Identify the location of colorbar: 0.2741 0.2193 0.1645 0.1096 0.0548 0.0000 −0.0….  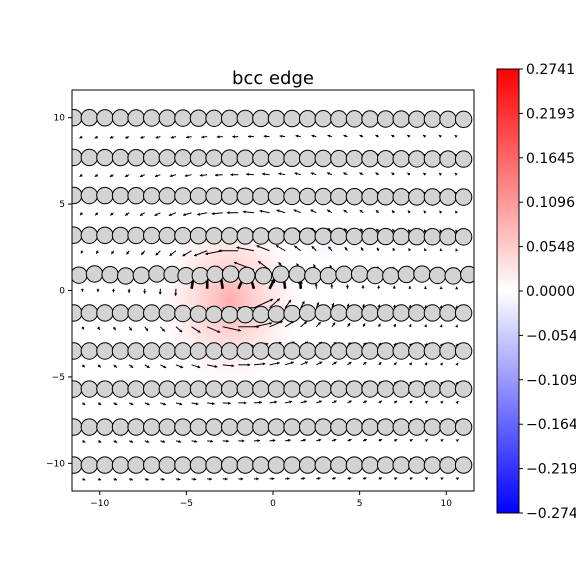
(536, 292).